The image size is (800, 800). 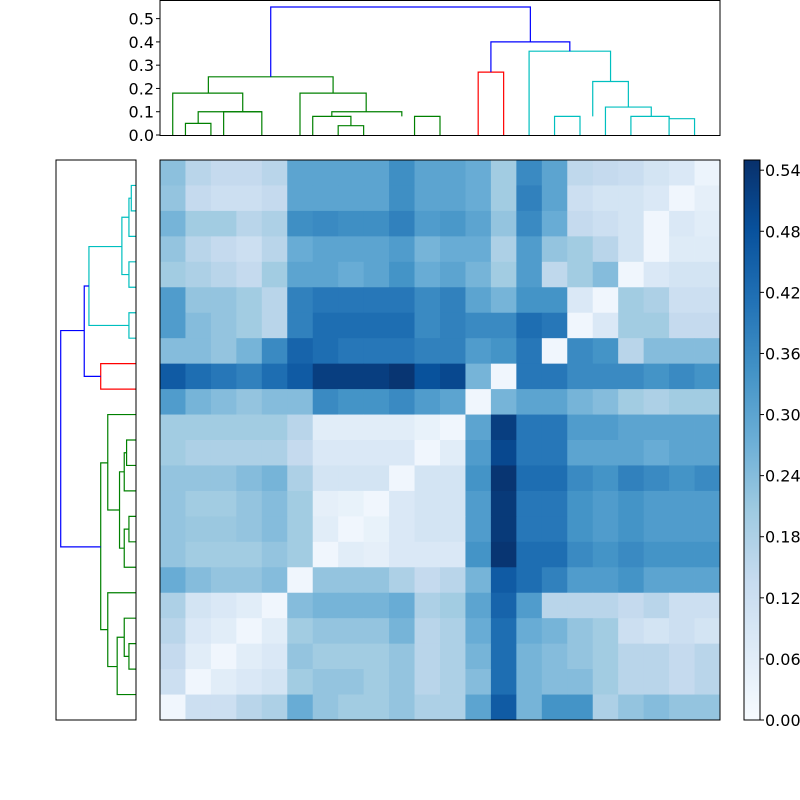 What do you see at coordinates (80, 438) in the screenshot?
I see `left-dendrogram-link` at bounding box center [80, 438].